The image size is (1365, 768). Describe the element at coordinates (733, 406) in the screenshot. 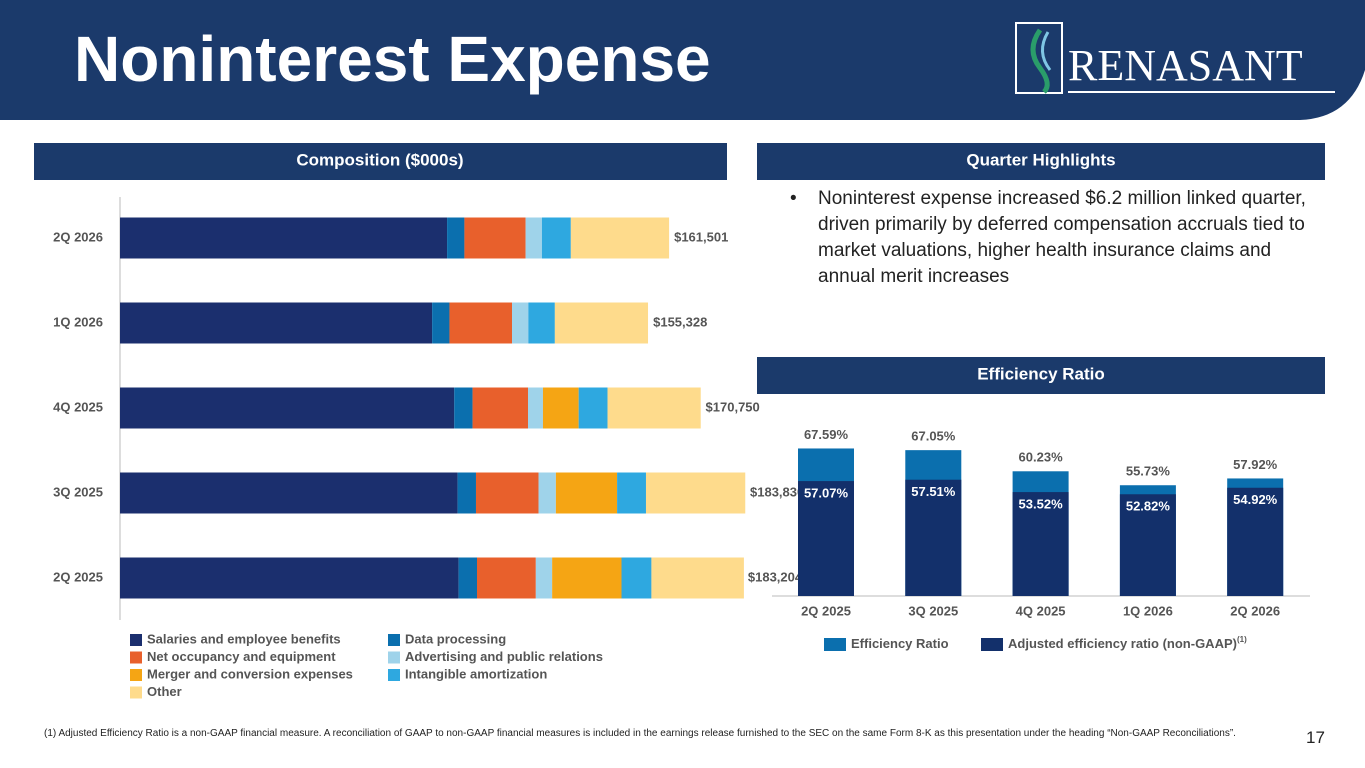

I see `total-label: $170,750` at that location.